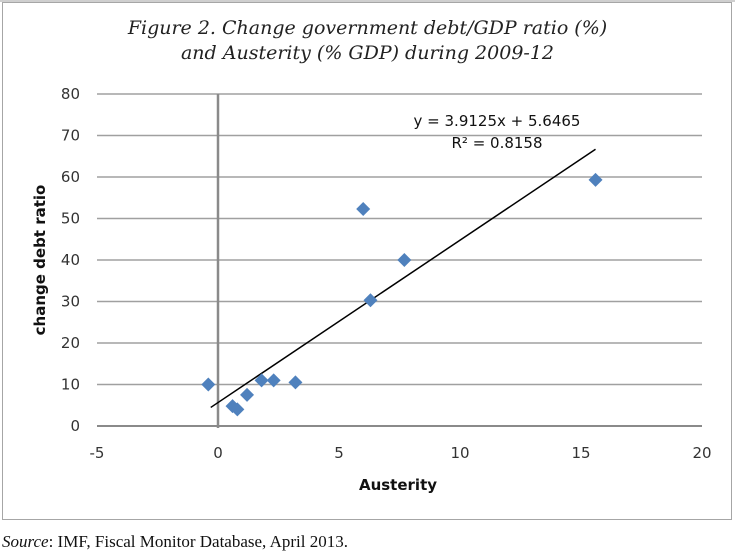 The width and height of the screenshot is (735, 557). I want to click on x-tick-labels: -5 0 5 10 15 20, so click(401, 453).